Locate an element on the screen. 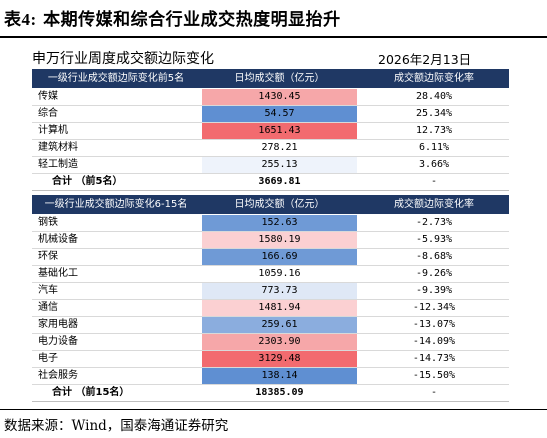 This screenshot has height=438, width=547. table-row: 通信 1481.94 -12.34% is located at coordinates (270, 308).